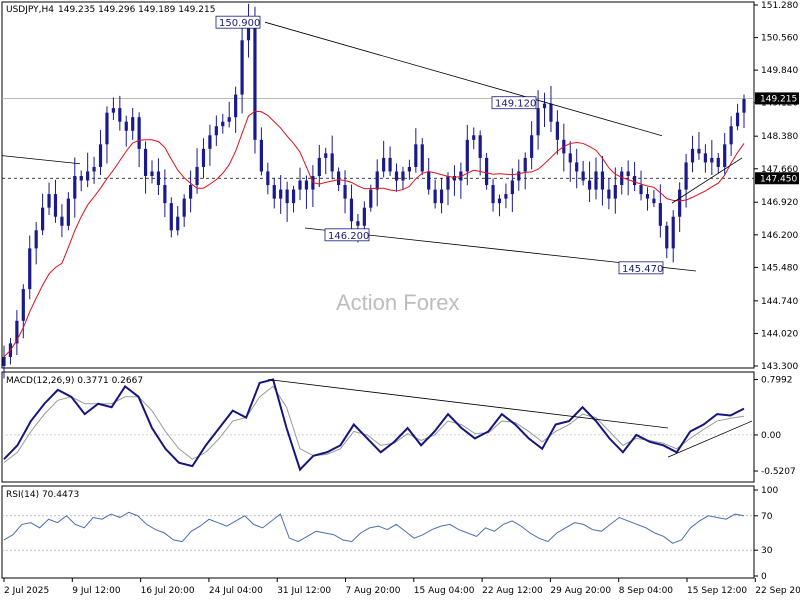  I want to click on rsi-tick-label: 100, so click(769, 491).